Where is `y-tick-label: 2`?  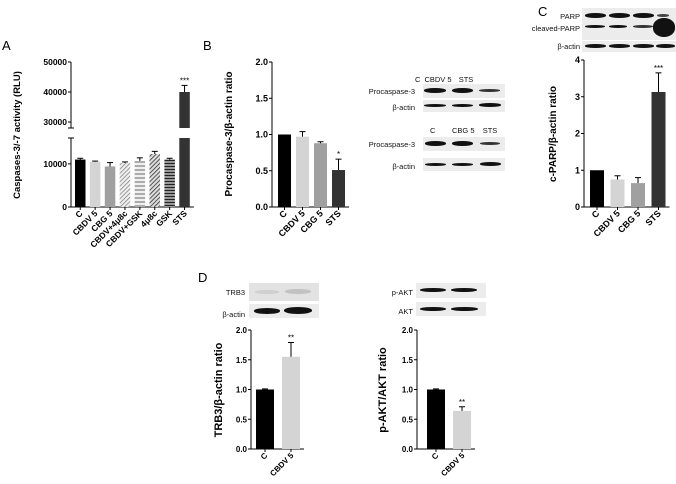 y-tick-label: 2 is located at coordinates (577, 134).